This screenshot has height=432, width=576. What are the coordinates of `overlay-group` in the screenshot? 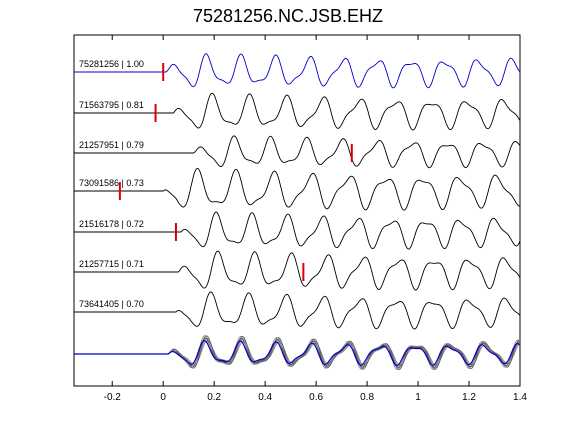 It's located at (297, 353).